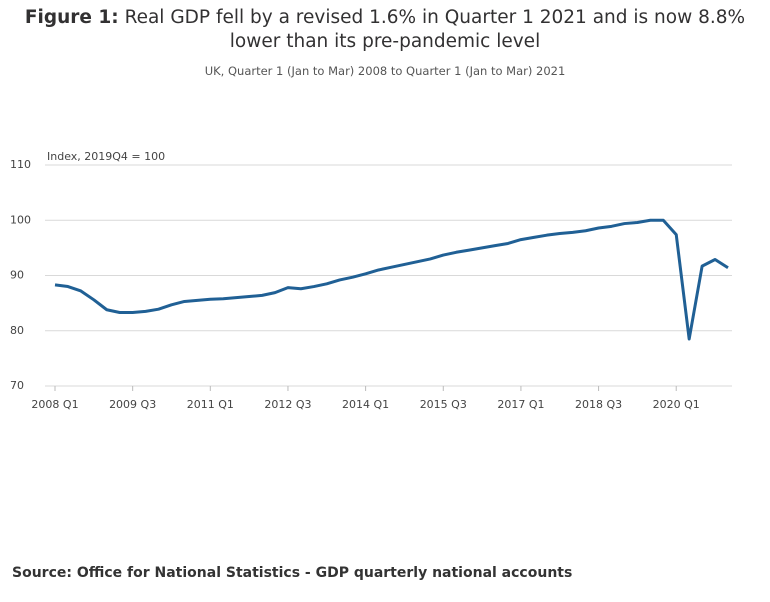  What do you see at coordinates (20, 219) in the screenshot?
I see `y-tick-label: 100` at bounding box center [20, 219].